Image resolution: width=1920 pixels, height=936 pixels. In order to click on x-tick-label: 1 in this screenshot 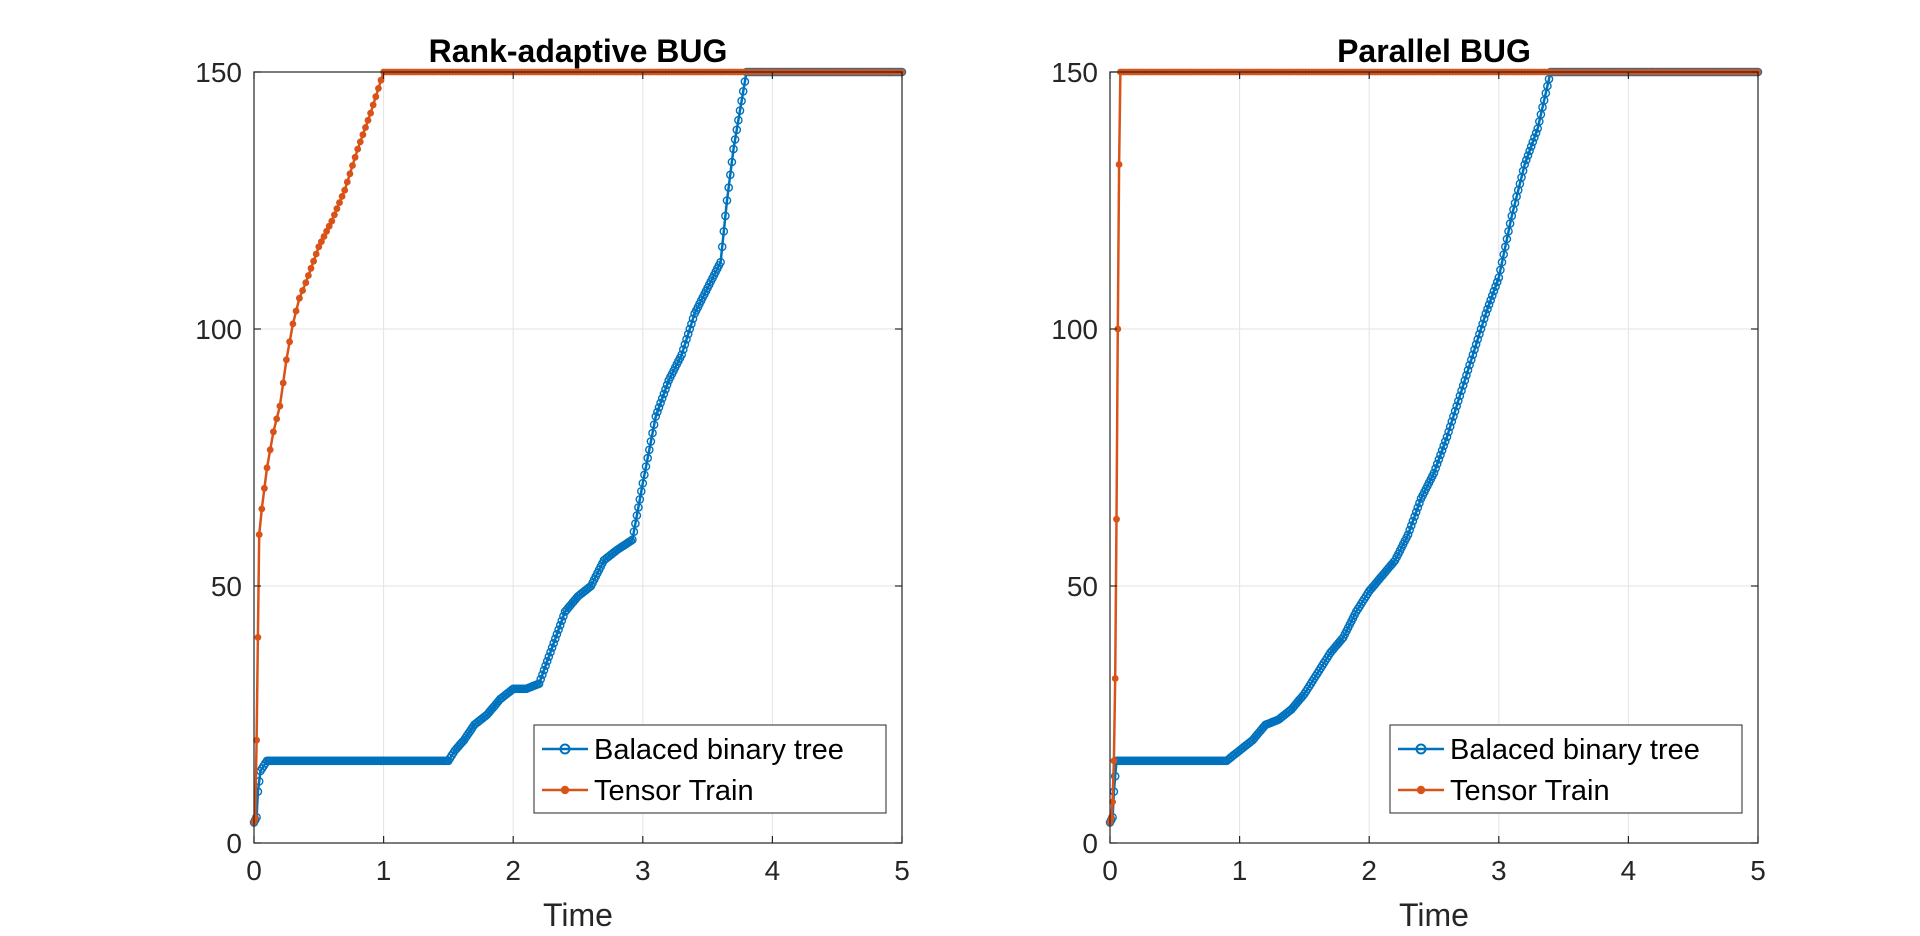, I will do `click(384, 870)`.